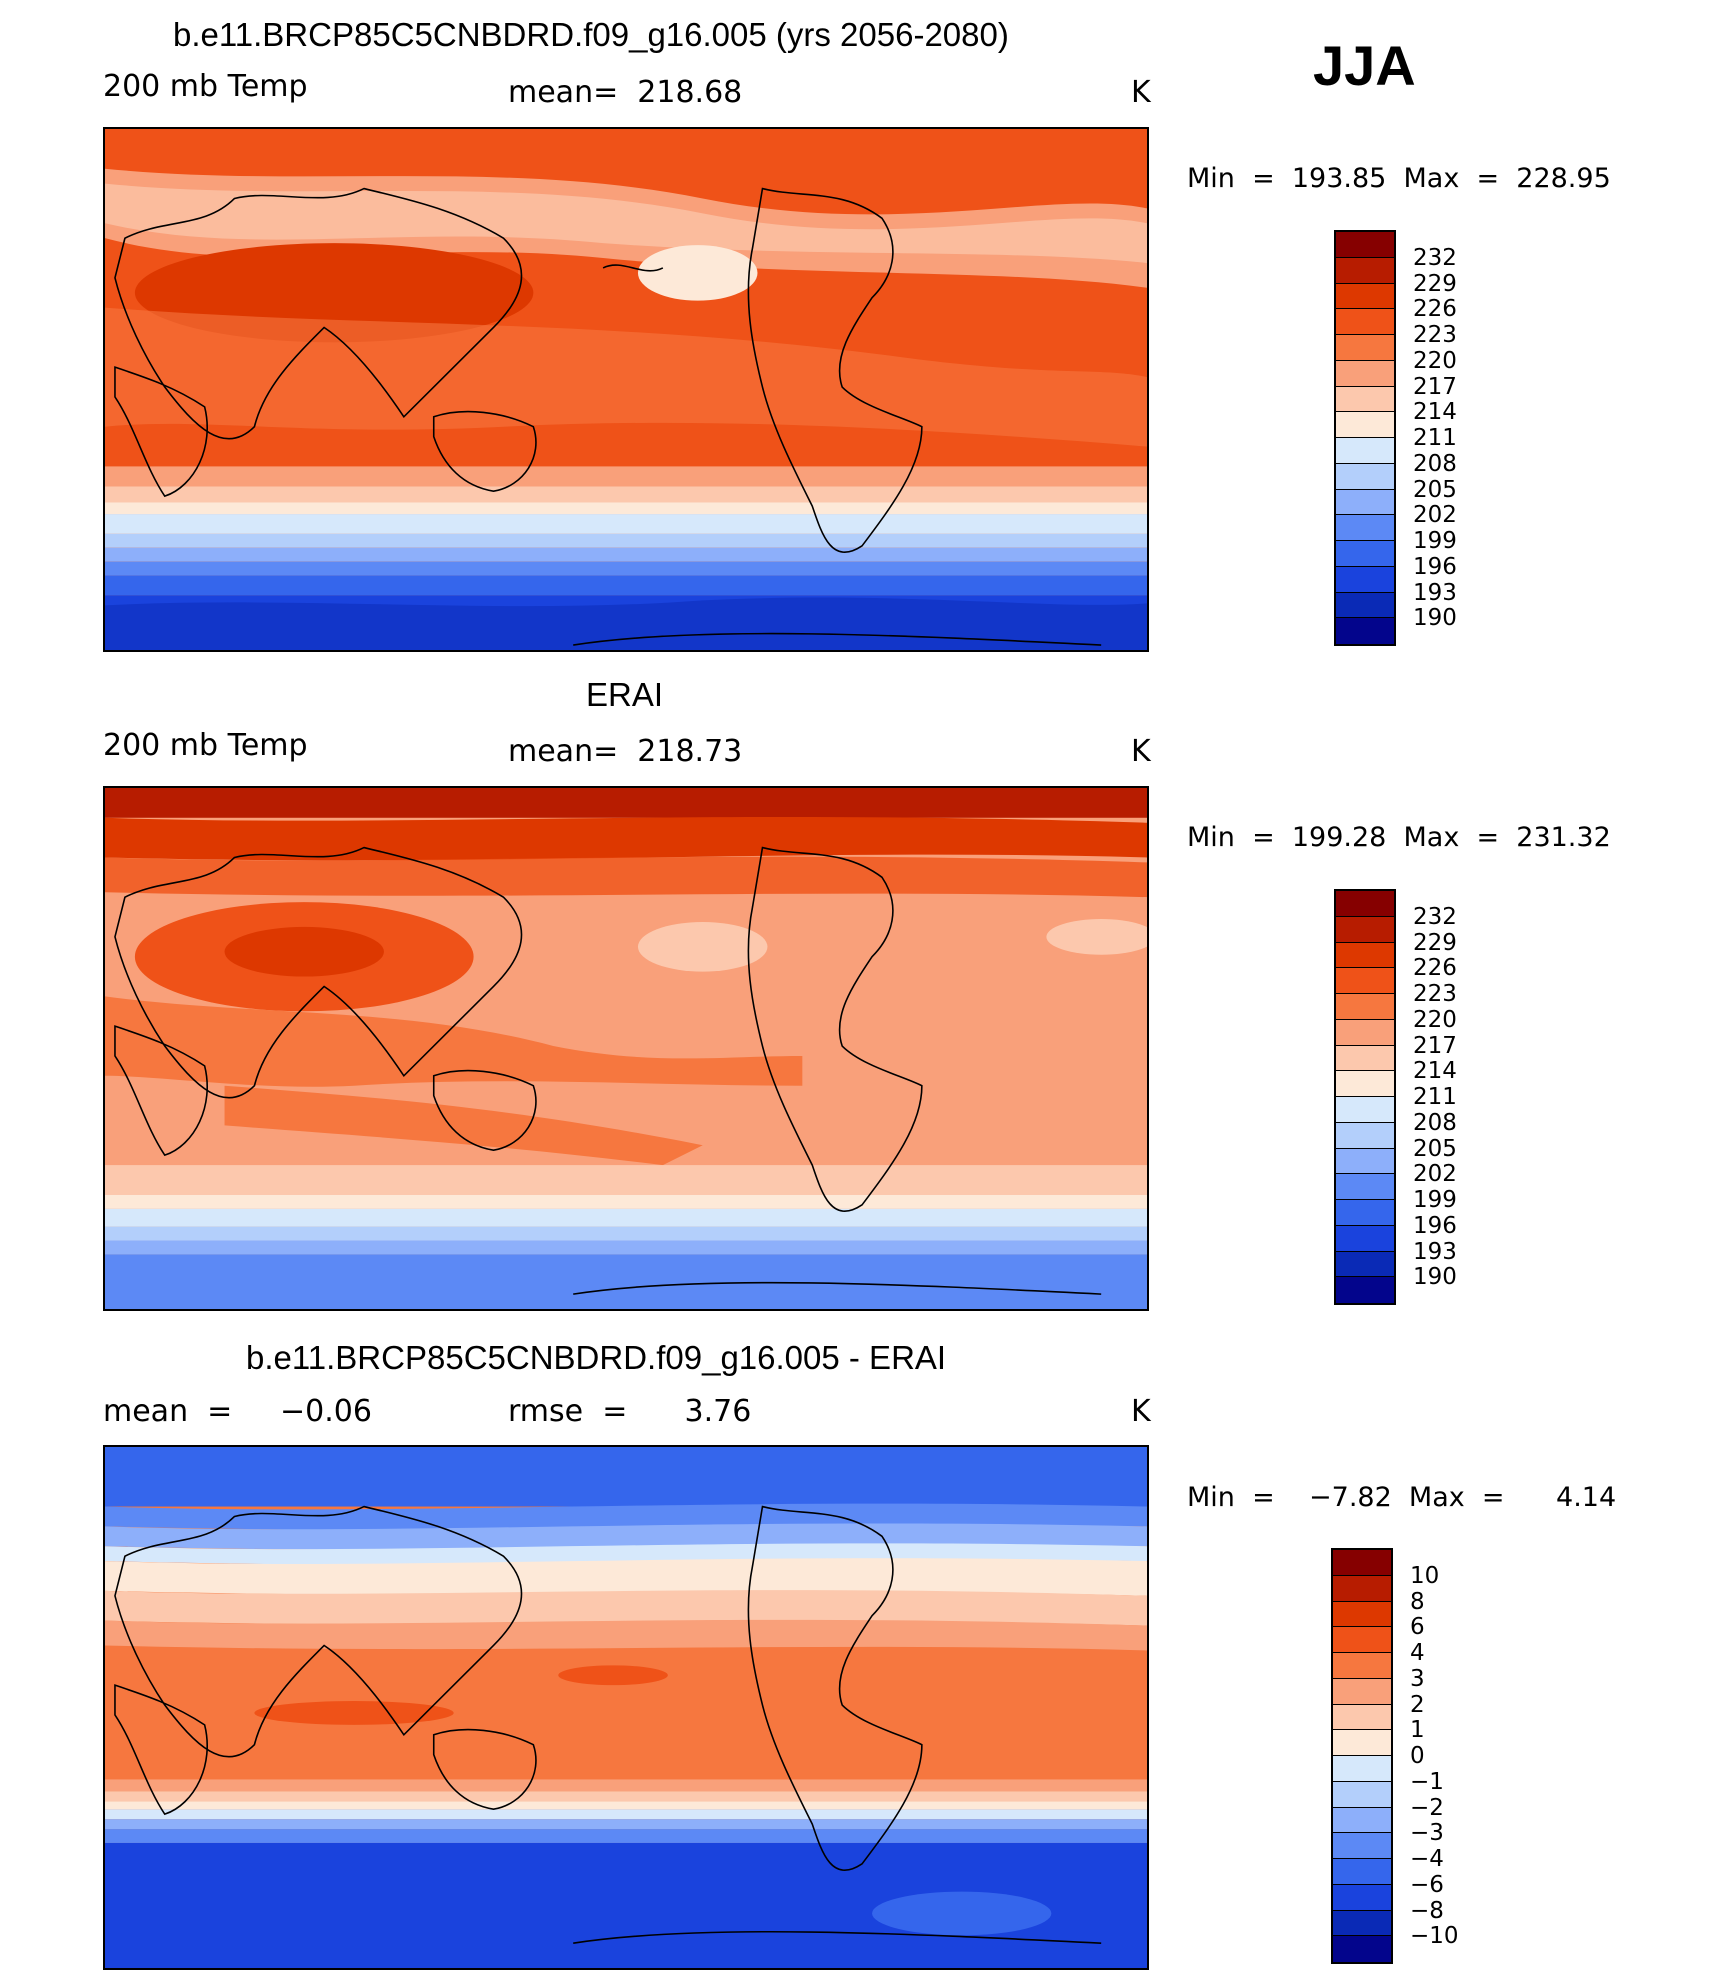 The image size is (1710, 1981). What do you see at coordinates (1427, 1807) in the screenshot?
I see `colorbar-label: −2` at bounding box center [1427, 1807].